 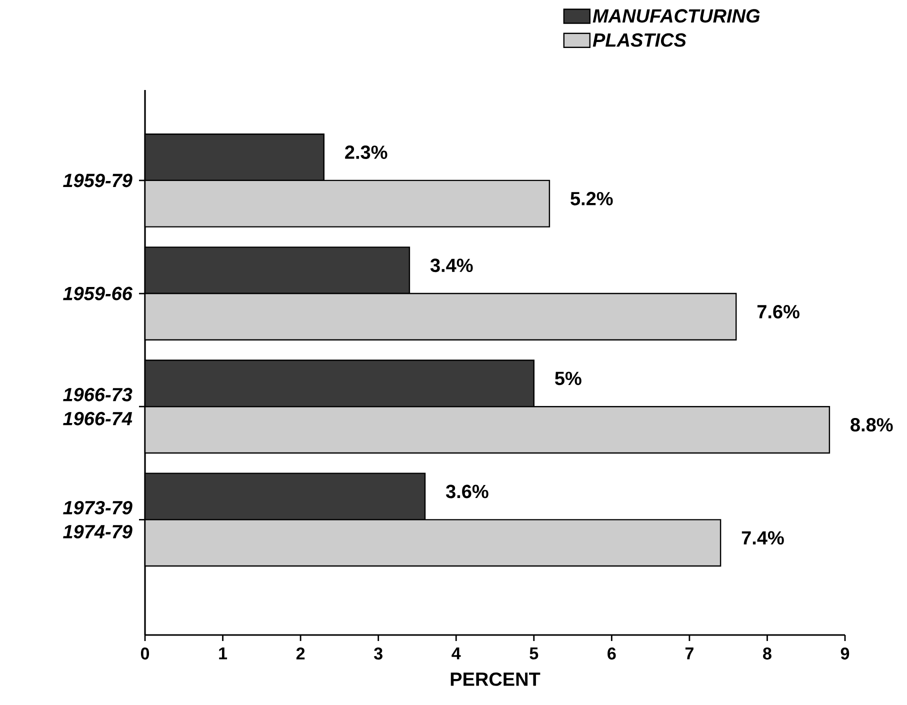 I want to click on data-label: 2.3%, so click(x=366, y=153).